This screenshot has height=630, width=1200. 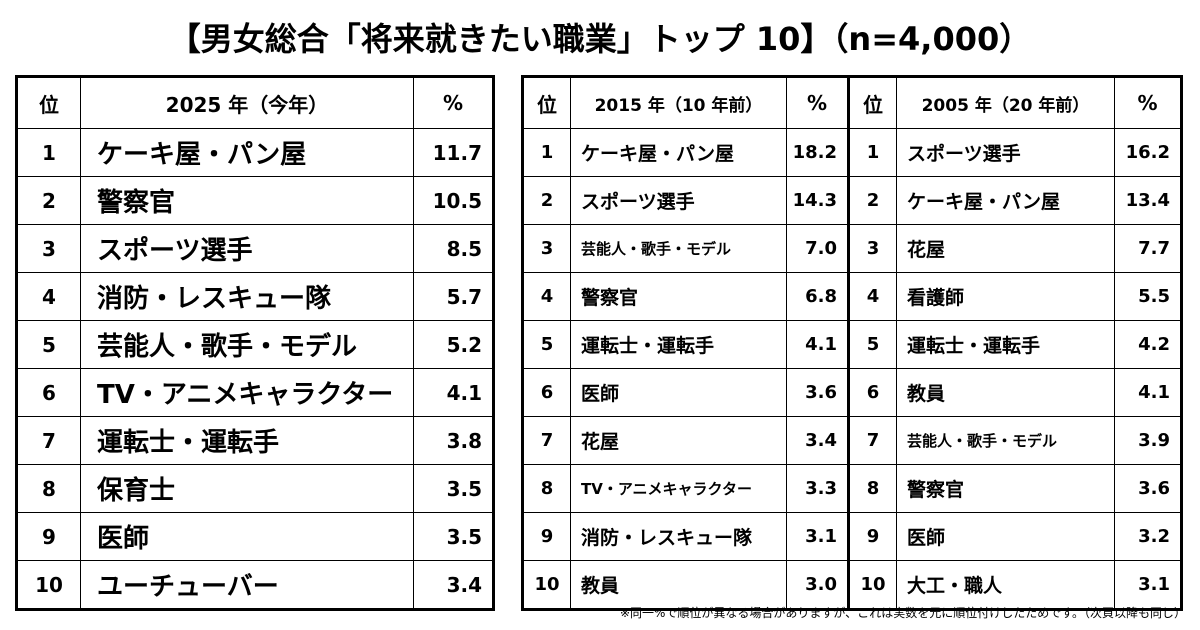 I want to click on job-cell-2005: 大工・職人, so click(x=1005, y=585).